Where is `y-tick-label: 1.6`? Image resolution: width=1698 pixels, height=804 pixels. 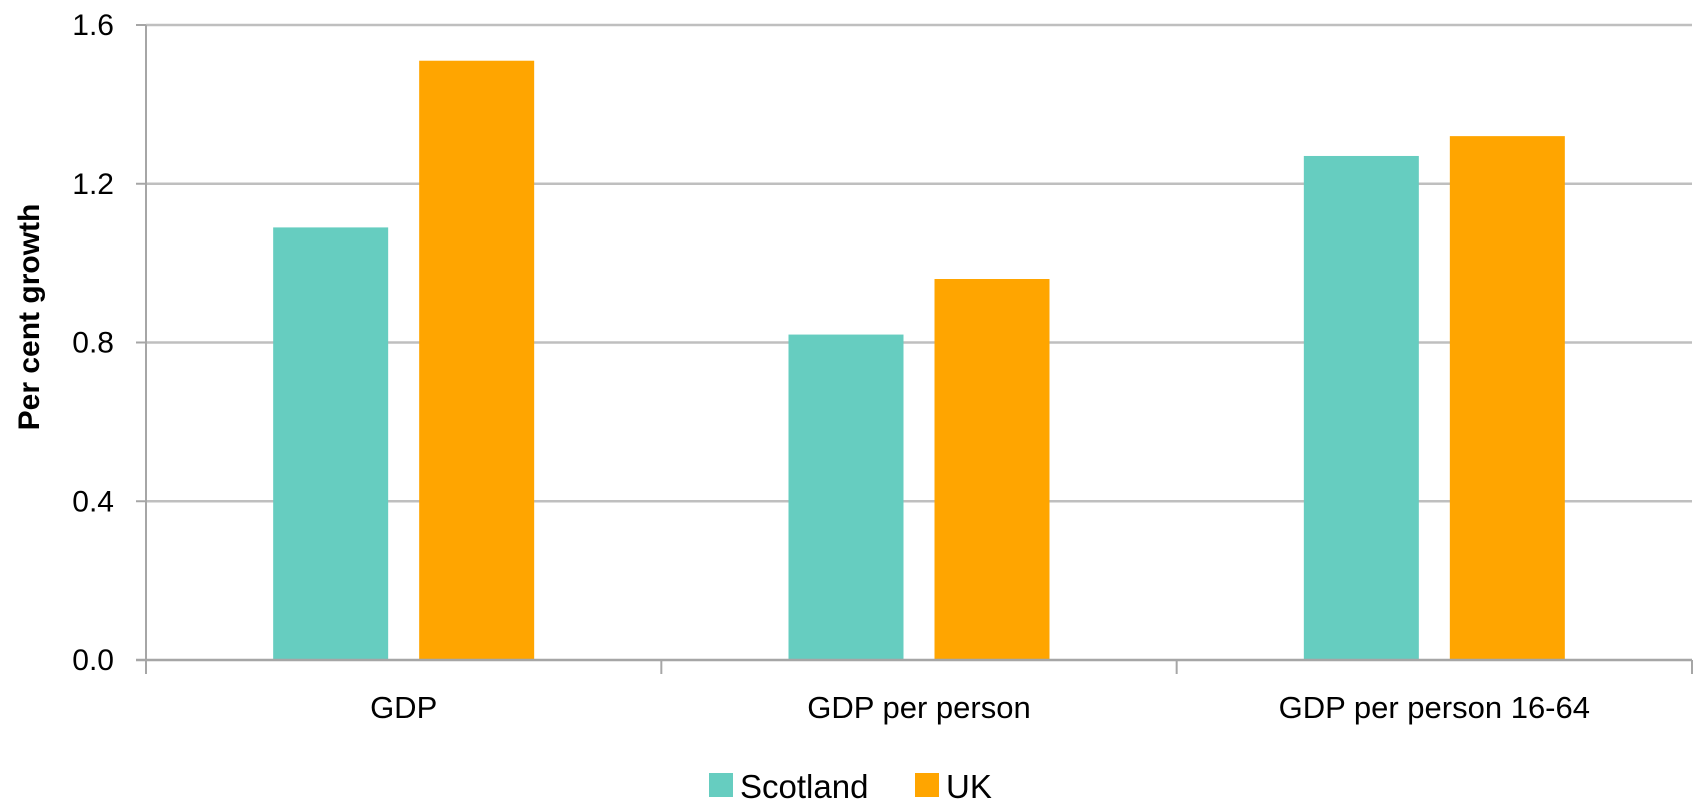
y-tick-label: 1.6 is located at coordinates (93, 25).